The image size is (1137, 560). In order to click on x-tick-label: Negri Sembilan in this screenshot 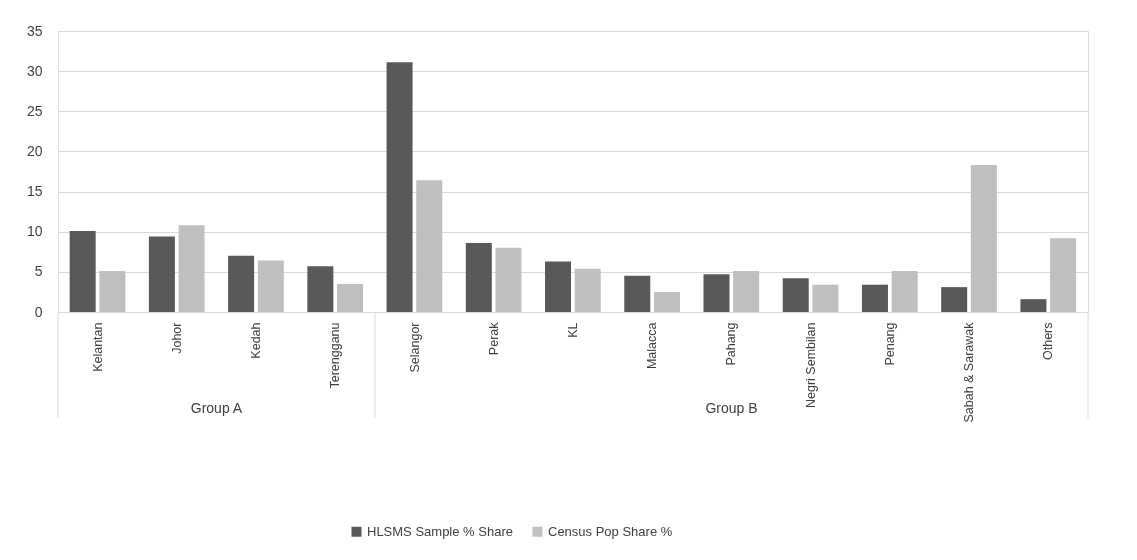, I will do `click(810, 365)`.